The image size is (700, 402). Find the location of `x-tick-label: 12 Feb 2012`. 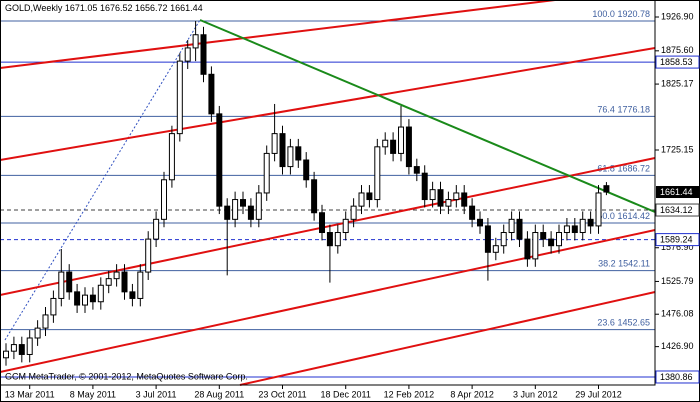

x-tick-label: 12 Feb 2012 is located at coordinates (409, 394).